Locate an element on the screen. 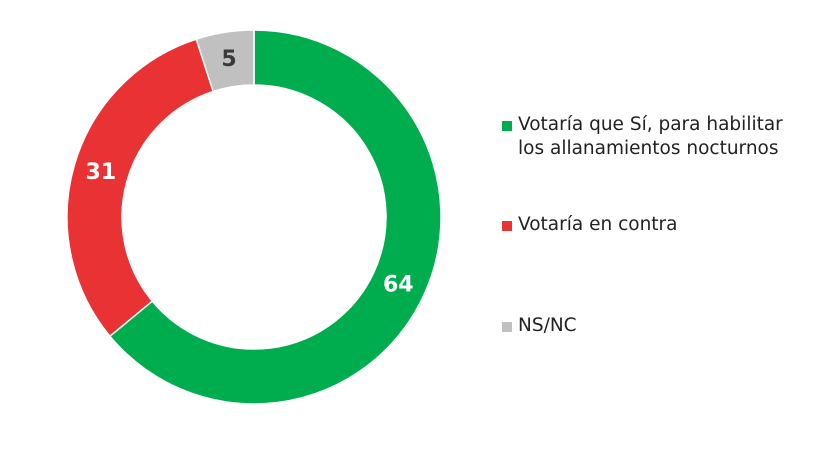  value-label: 5 is located at coordinates (228, 59).